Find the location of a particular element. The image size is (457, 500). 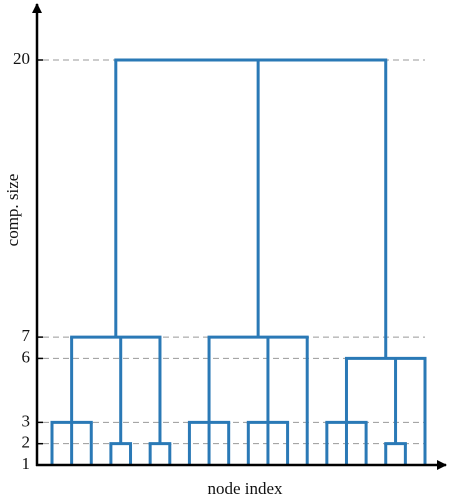

y-axis-label: comp. size is located at coordinates (12, 210).